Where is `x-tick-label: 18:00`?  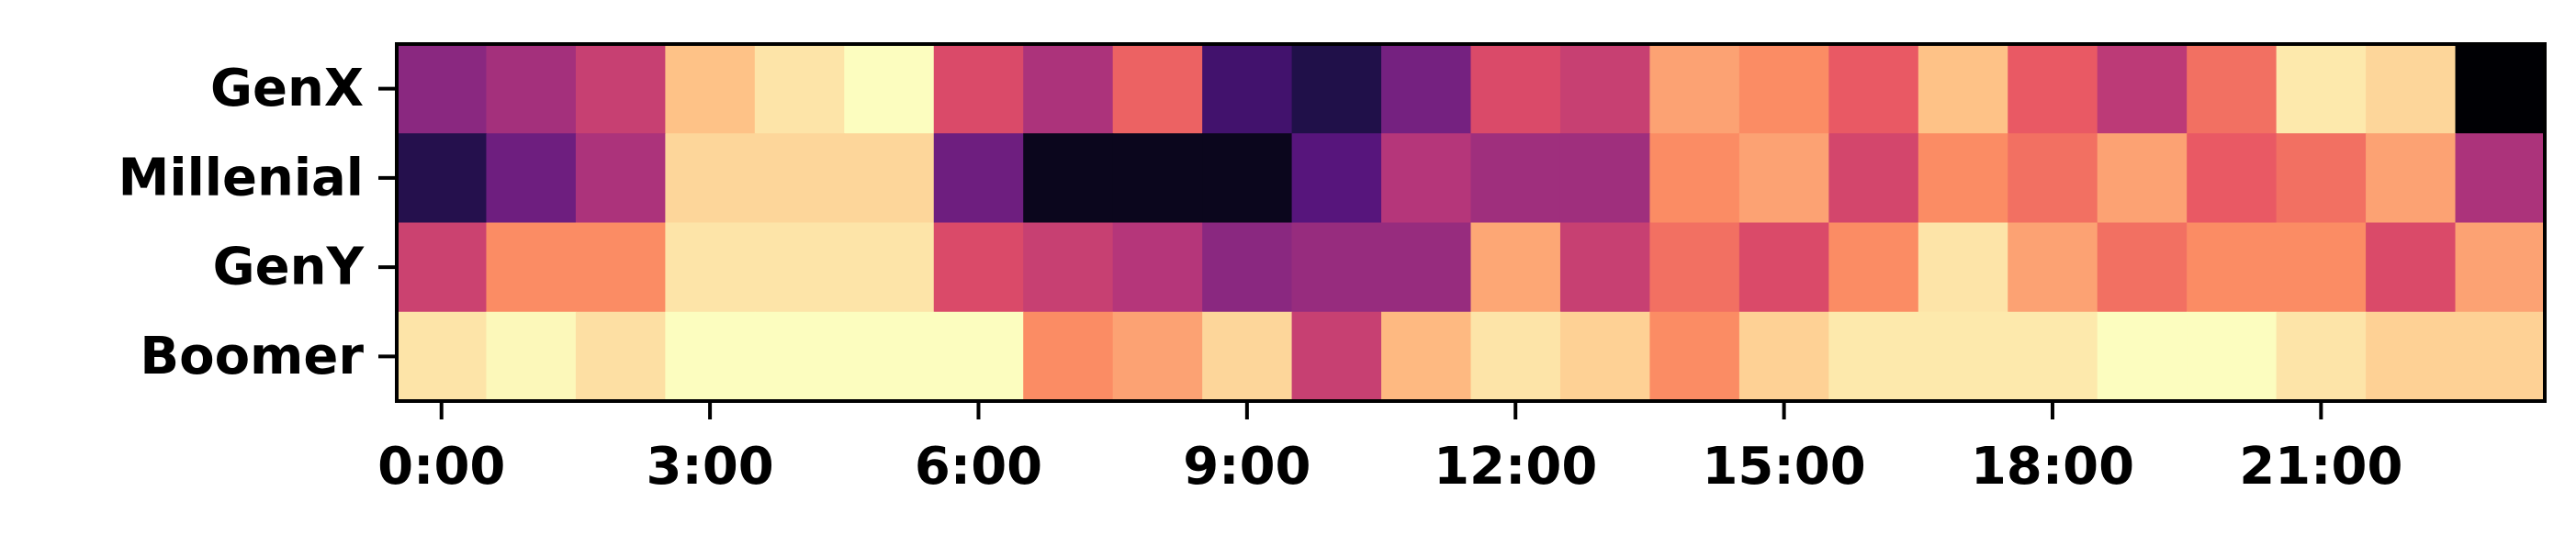
x-tick-label: 18:00 is located at coordinates (2052, 467).